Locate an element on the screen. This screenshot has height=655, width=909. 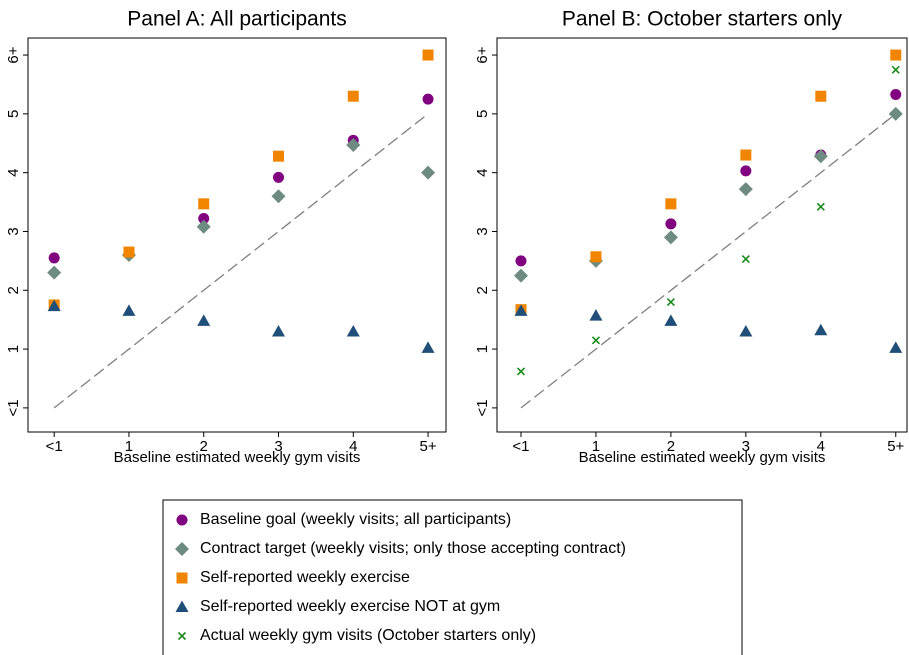
legend-label: Self-reported weekly exercise is located at coordinates (305, 577).